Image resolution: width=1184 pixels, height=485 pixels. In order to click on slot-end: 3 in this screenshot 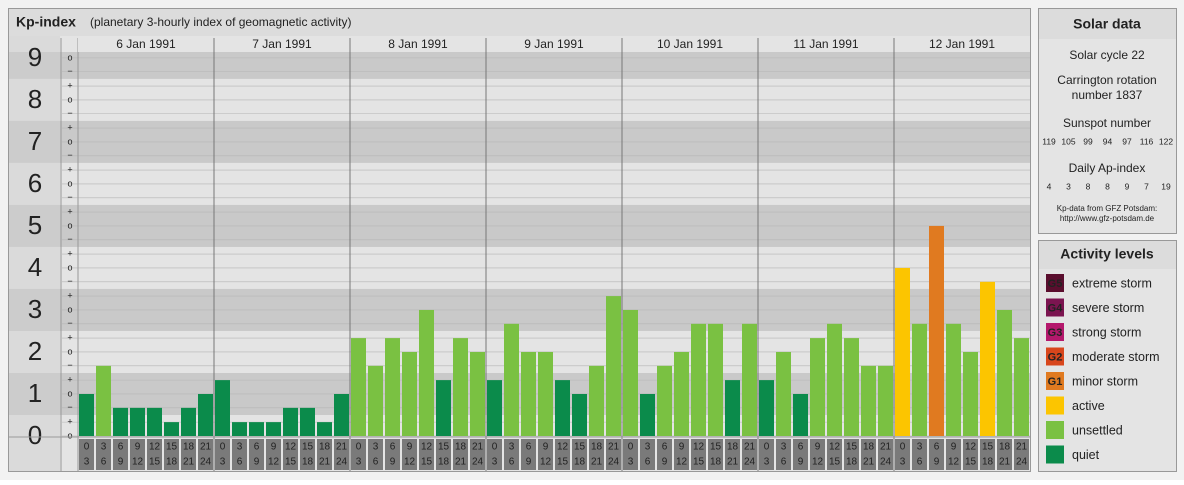, I will do `click(359, 462)`.